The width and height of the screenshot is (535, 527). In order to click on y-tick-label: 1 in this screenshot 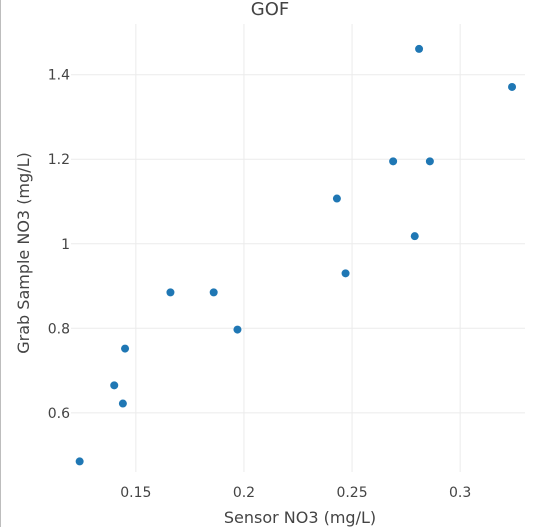, I will do `click(65, 245)`.